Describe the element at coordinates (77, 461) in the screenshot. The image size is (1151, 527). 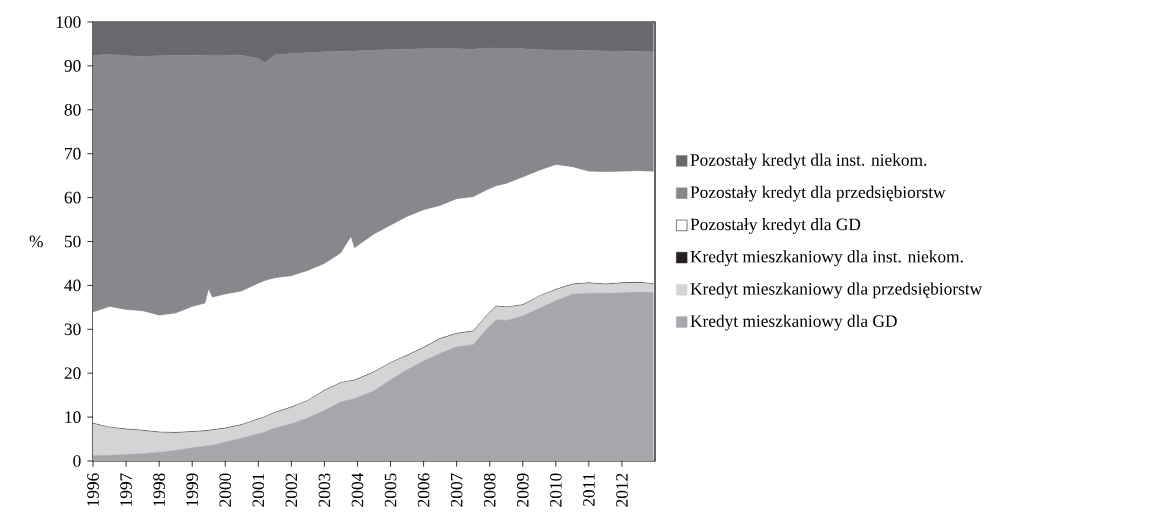
I see `y-tick-label: 0` at that location.